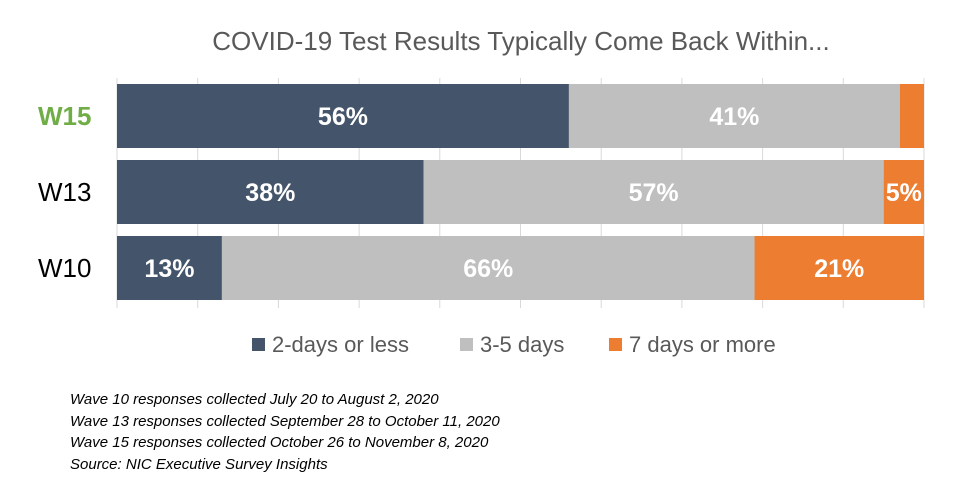 The height and width of the screenshot is (501, 961). Describe the element at coordinates (64, 116) in the screenshot. I see `category-label: W15` at that location.